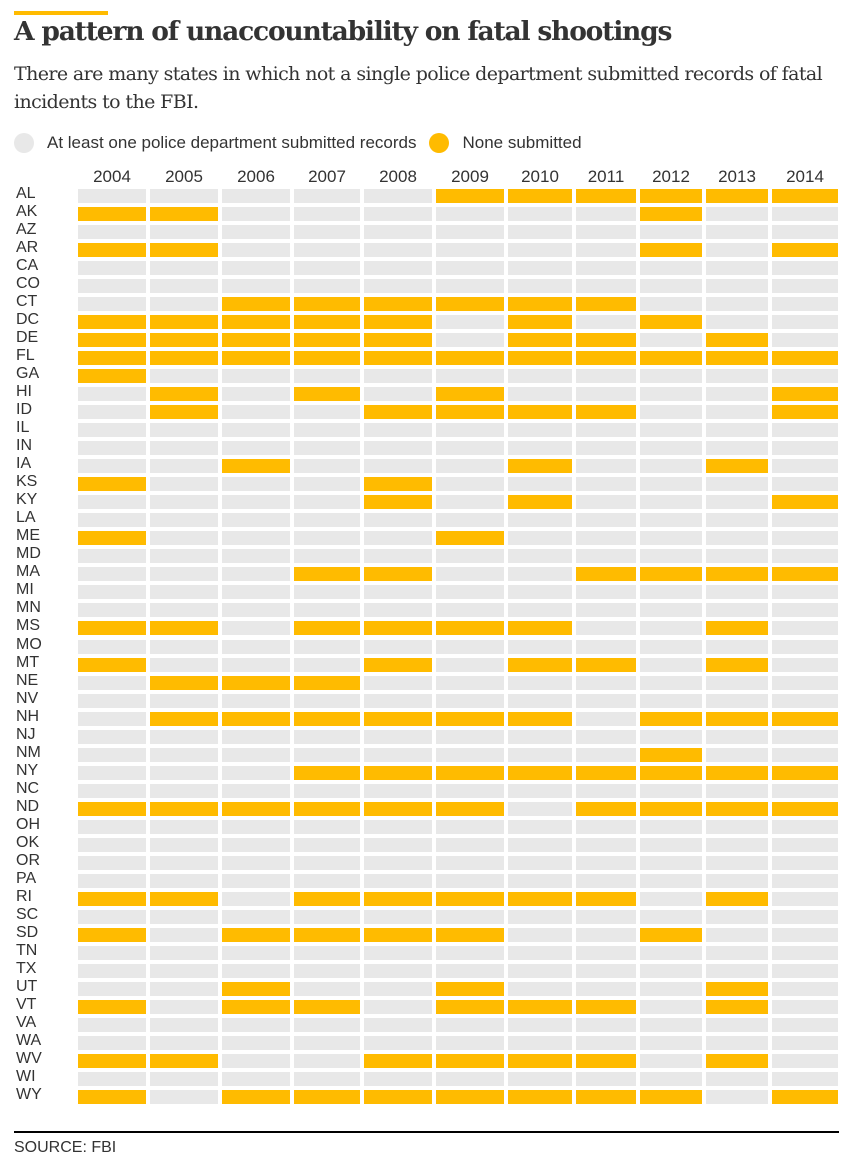  Describe the element at coordinates (470, 881) in the screenshot. I see `heatmap-cell-pa-2009` at that location.